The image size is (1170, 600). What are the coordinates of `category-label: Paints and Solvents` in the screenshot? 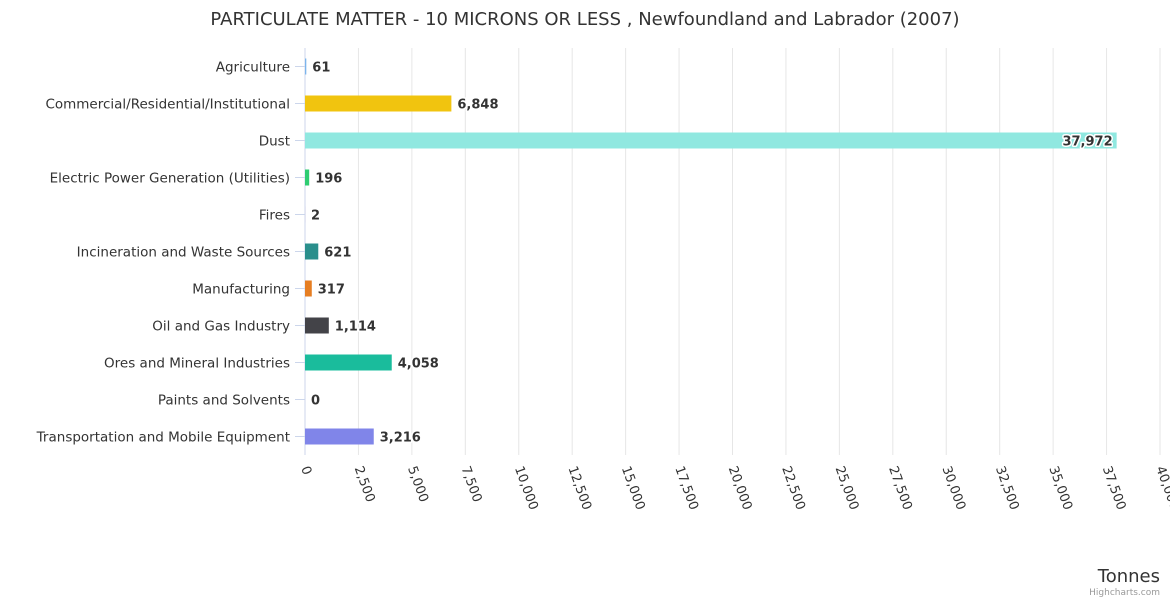 It's located at (224, 401).